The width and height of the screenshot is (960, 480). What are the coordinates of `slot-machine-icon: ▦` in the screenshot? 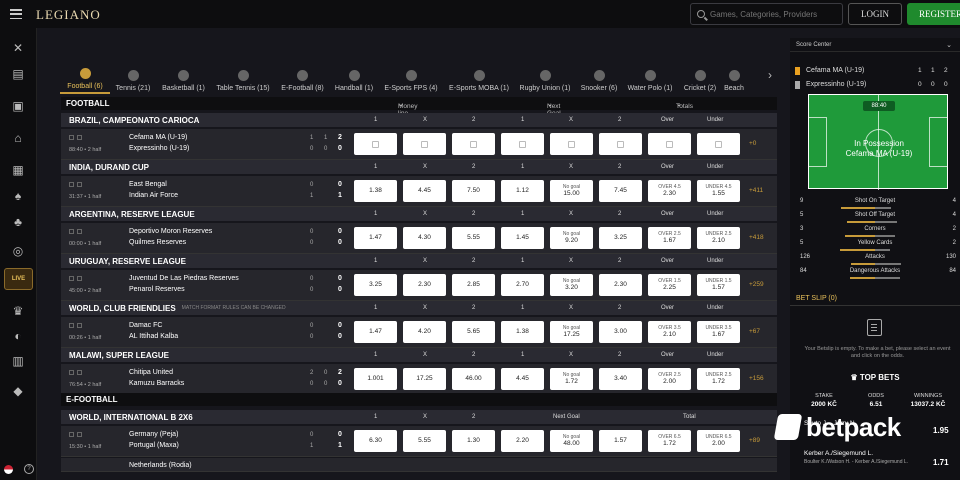 It's located at (18, 170).